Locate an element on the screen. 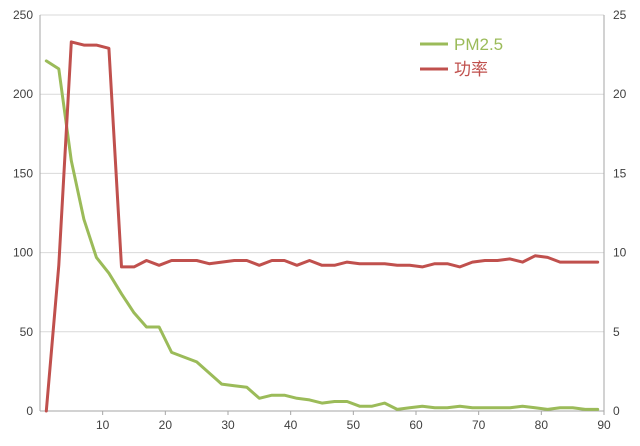  legend-label-power: 功率 is located at coordinates (471, 69).